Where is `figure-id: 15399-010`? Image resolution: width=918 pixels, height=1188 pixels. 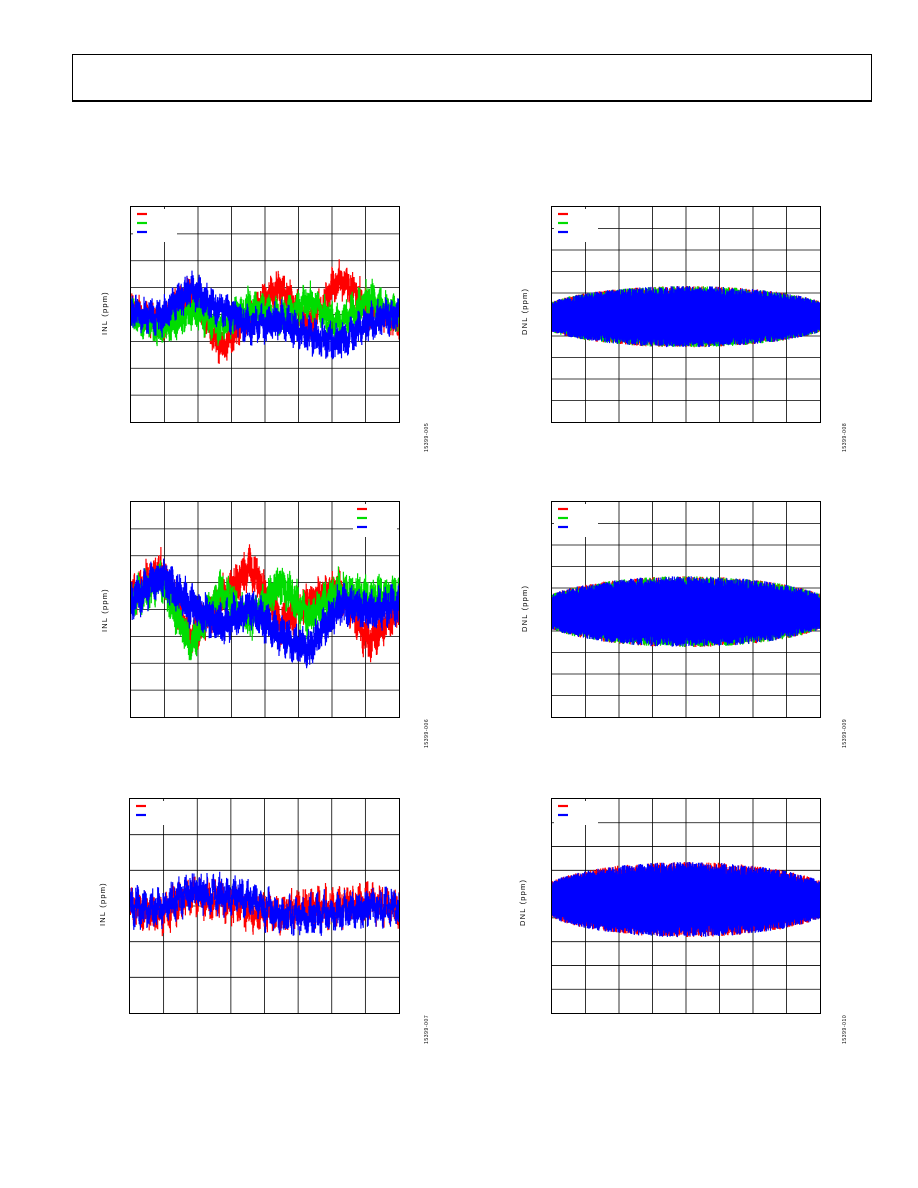
figure-id: 15399-010 is located at coordinates (845, 1029).